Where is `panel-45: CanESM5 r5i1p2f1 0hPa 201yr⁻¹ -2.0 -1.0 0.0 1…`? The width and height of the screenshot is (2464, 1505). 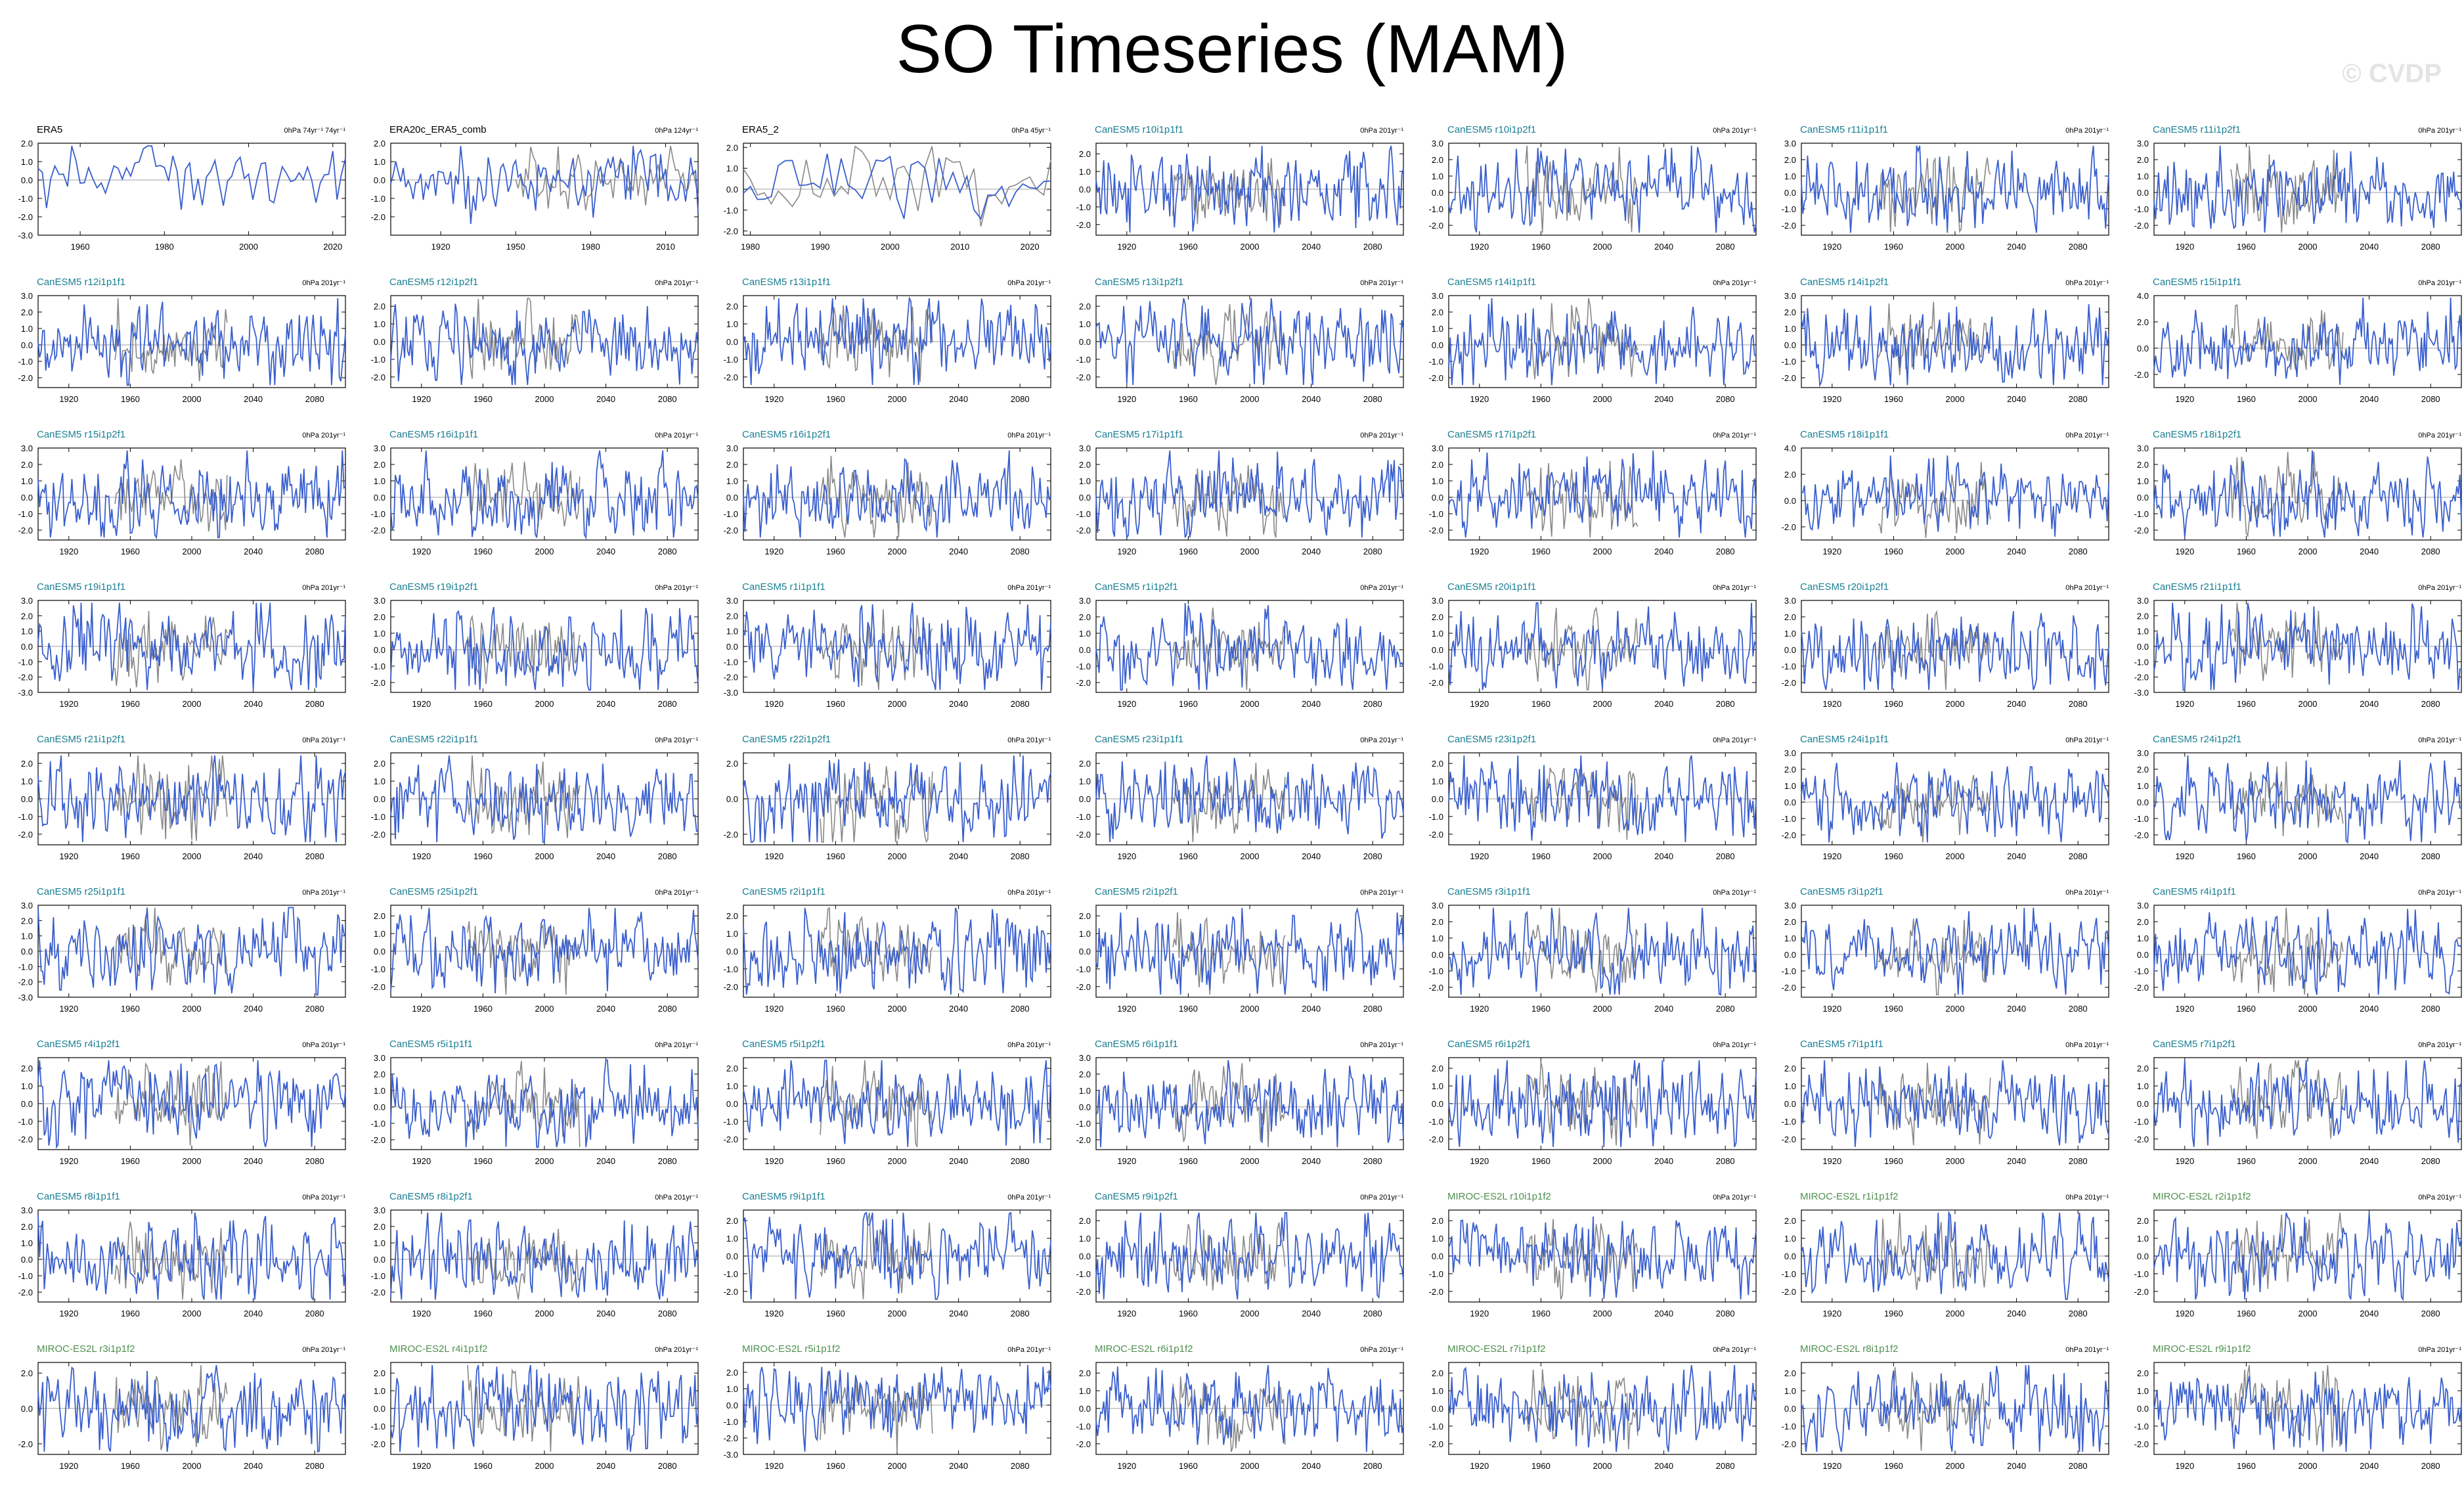 panel-45: CanESM5 r5i1p2f1 0hPa 201yr⁻¹ -2.0 -1.0 0.0 1… is located at coordinates (887, 1102).